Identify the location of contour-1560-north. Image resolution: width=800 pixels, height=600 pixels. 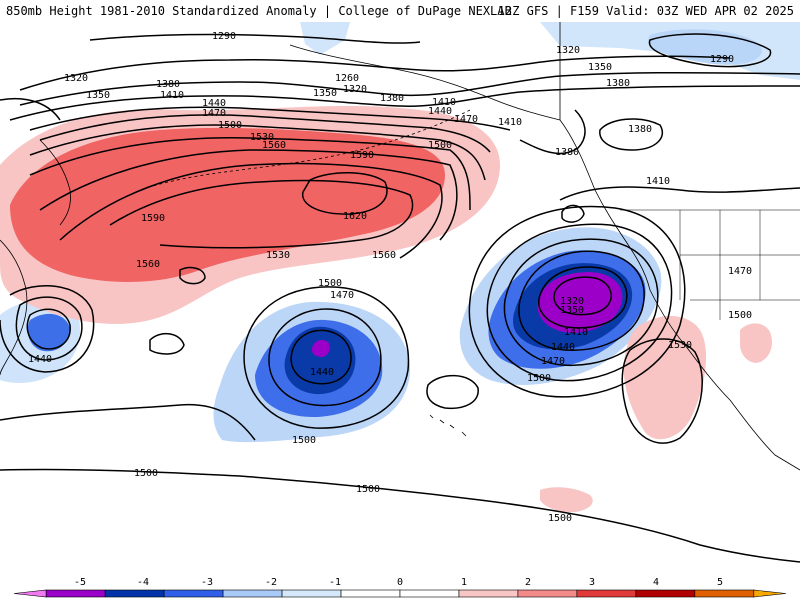
(251, 210).